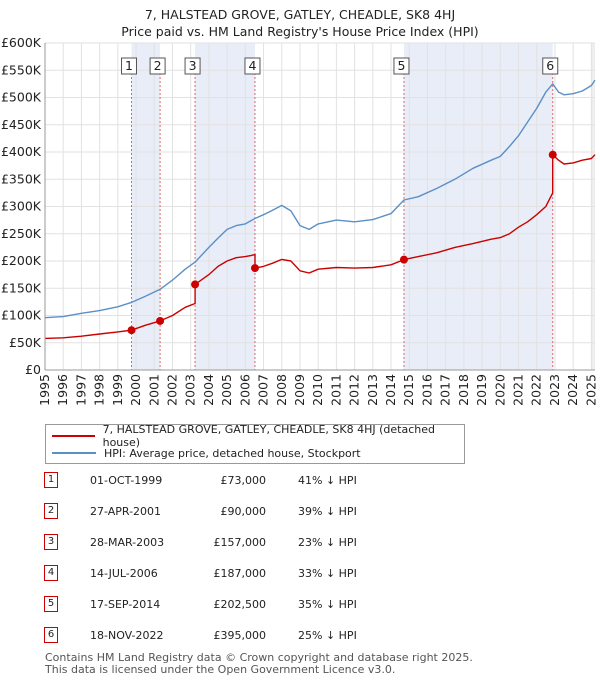 This screenshot has height=680, width=600. What do you see at coordinates (463, 390) in the screenshot?
I see `x-tick-label: 2018` at bounding box center [463, 390].